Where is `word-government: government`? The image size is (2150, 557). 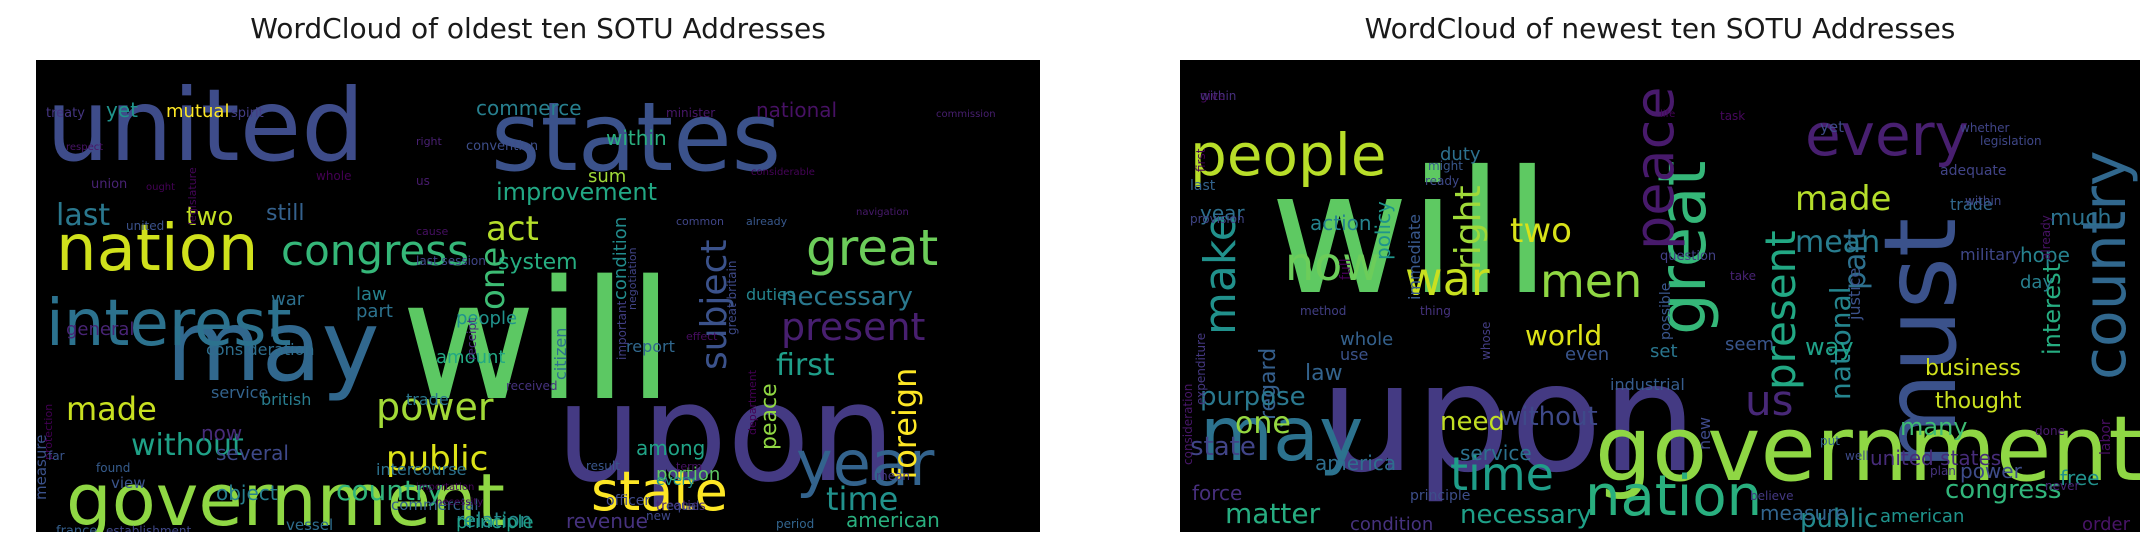
word-government: government is located at coordinates (1867, 449).